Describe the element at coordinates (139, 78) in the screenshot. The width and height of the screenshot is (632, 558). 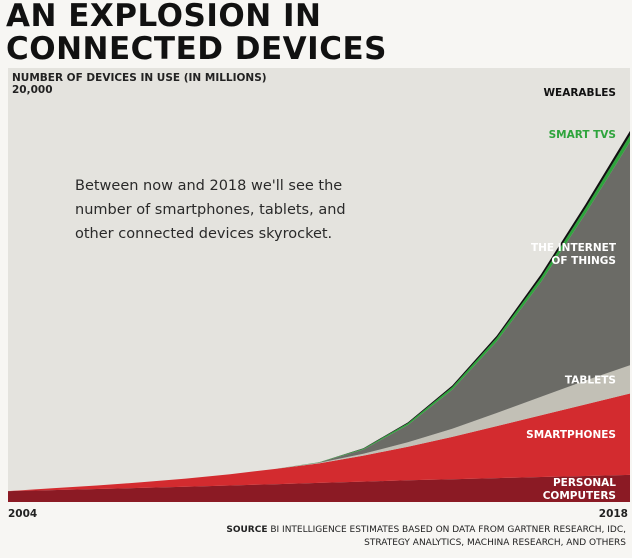
I see `y-axis-title: NUMBER OF DEVICES IN USE (IN MILLIONS)` at that location.